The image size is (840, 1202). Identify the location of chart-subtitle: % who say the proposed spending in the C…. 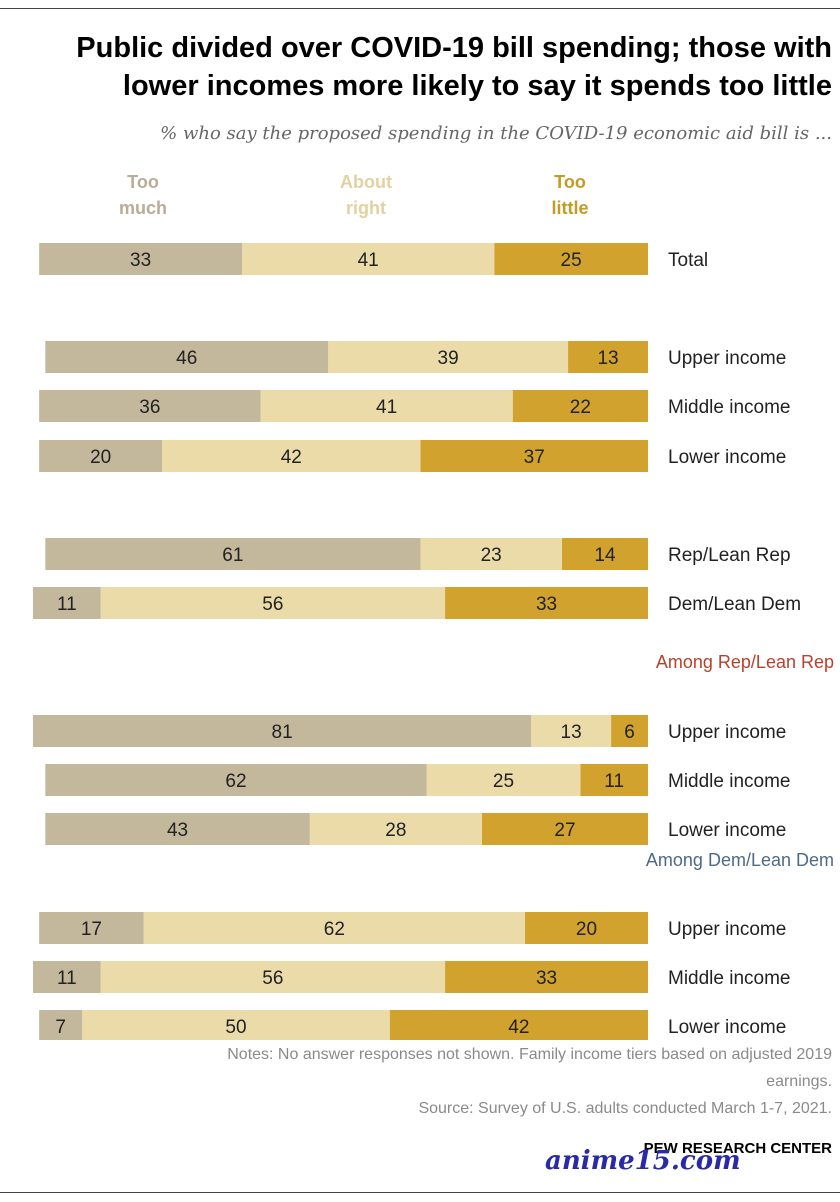
(496, 133).